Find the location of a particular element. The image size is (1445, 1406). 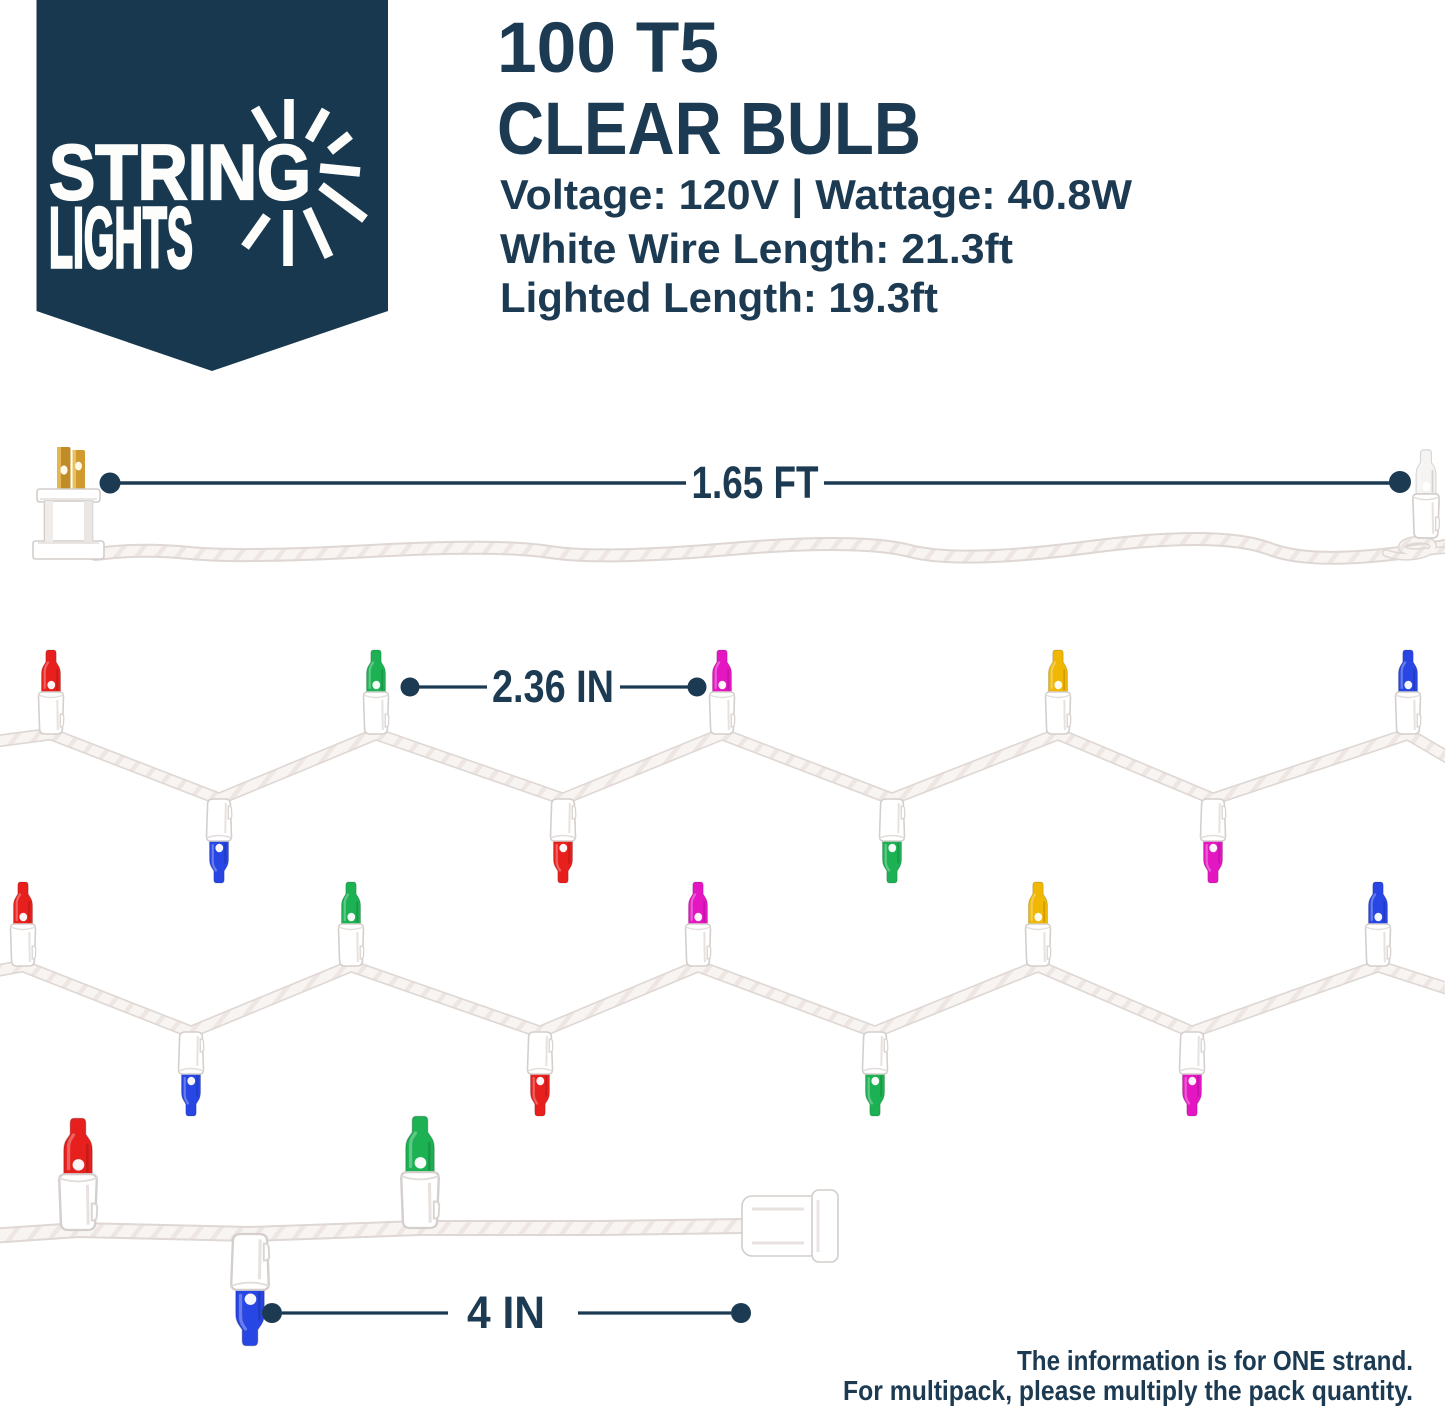

svg-text: White Wire Length: 21.3ft is located at coordinates (756, 248).